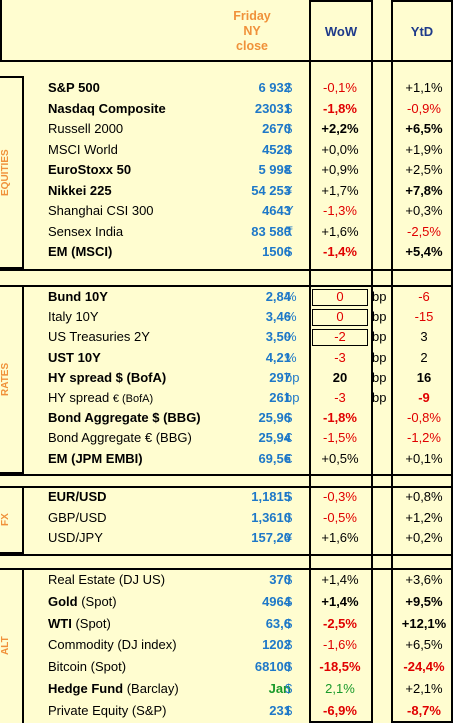 The height and width of the screenshot is (723, 453). I want to click on row-value: 2,84, so click(278, 296).